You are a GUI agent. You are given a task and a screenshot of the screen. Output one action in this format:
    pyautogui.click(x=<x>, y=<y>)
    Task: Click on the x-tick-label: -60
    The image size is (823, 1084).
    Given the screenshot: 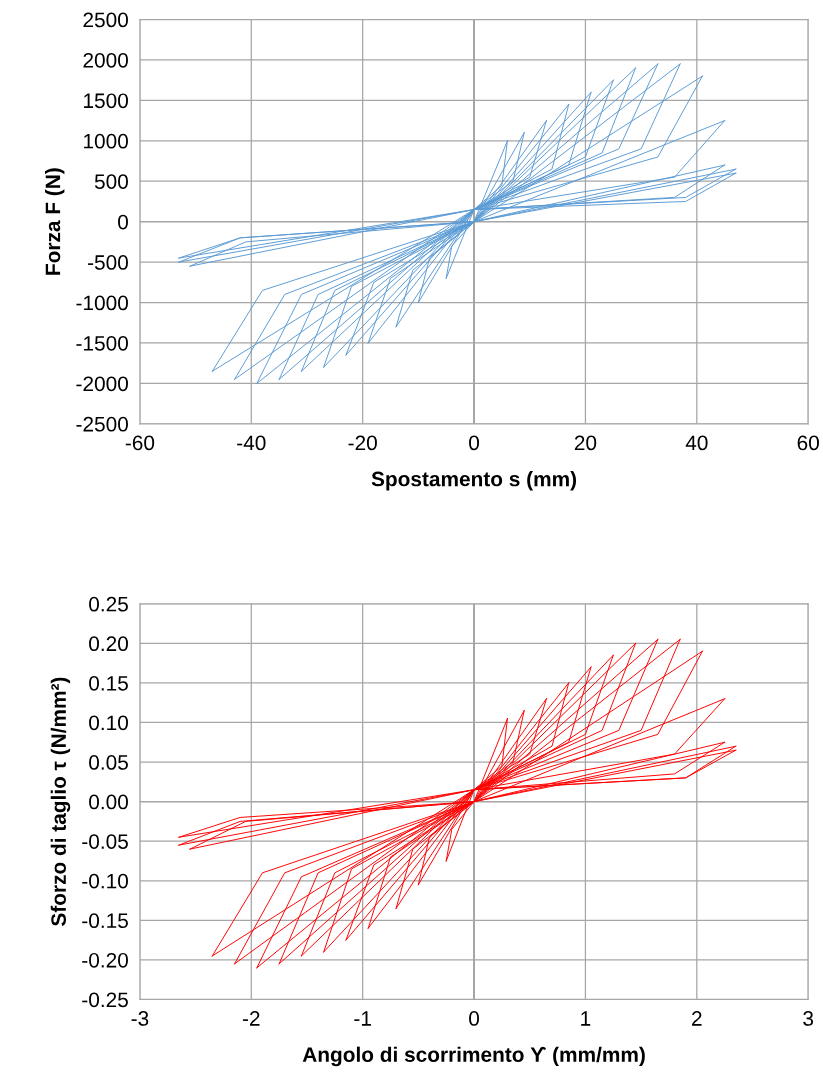 What is the action you would take?
    pyautogui.click(x=140, y=443)
    